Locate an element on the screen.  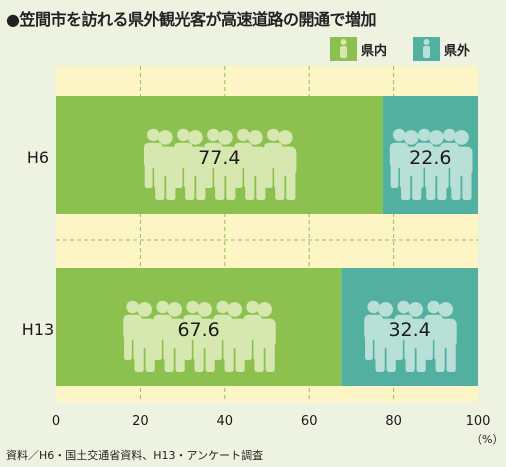
x-tick-label: 40 is located at coordinates (225, 421).